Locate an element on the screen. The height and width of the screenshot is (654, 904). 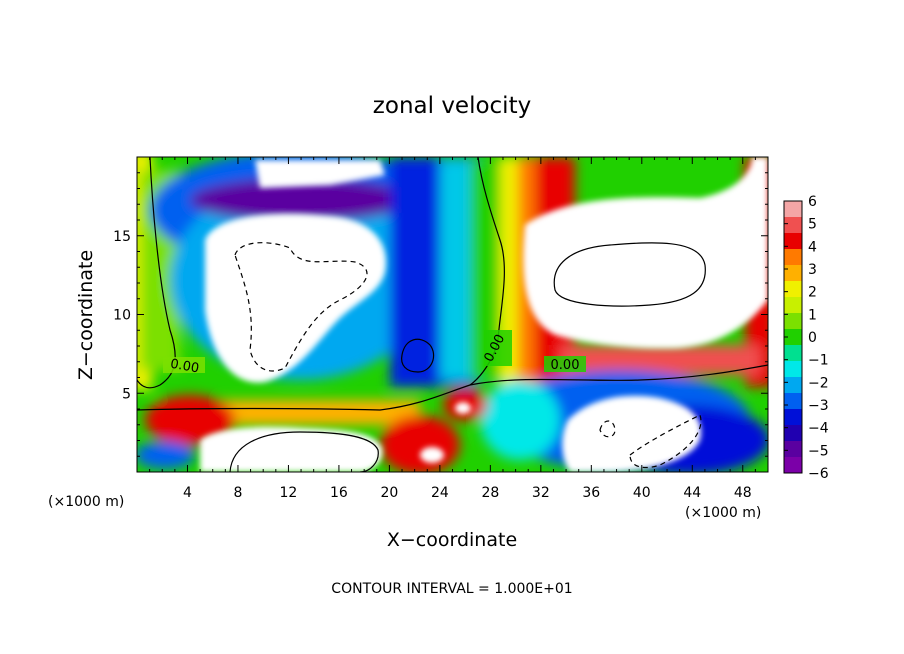
contour-label-3: 0.00 is located at coordinates (565, 365).